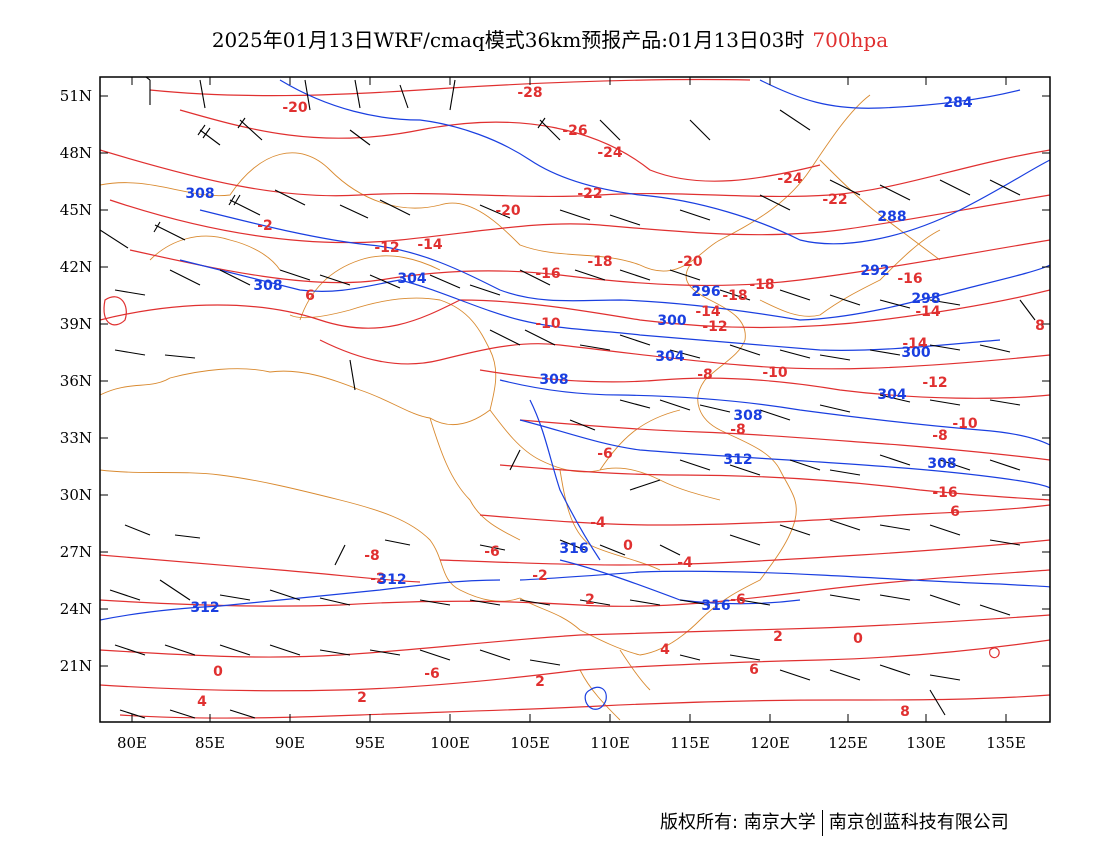 The width and height of the screenshot is (1100, 850). Describe the element at coordinates (76, 666) in the screenshot. I see `lat-tick-label: 21N` at that location.